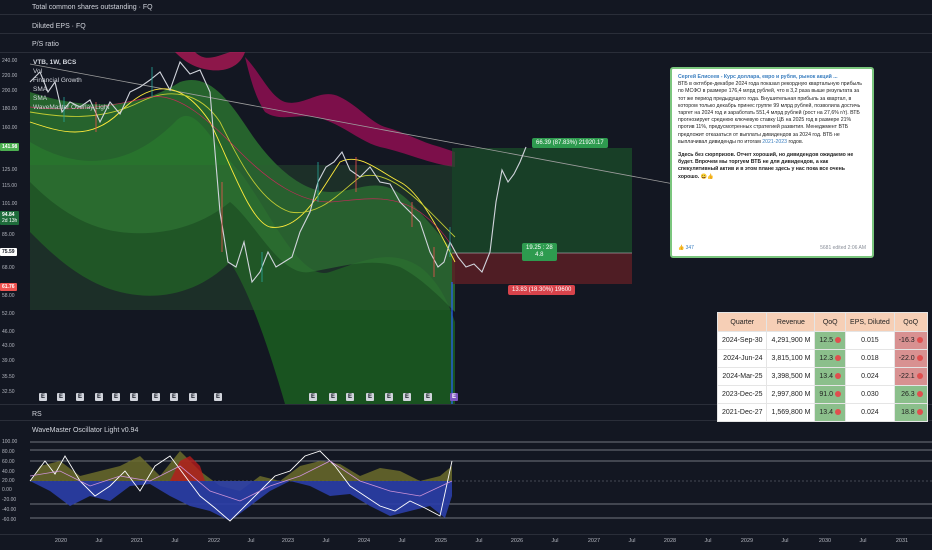 This screenshot has height=550, width=932. Describe the element at coordinates (826, 394) in the screenshot. I see `cell-qoq-value: 91.0` at that location.